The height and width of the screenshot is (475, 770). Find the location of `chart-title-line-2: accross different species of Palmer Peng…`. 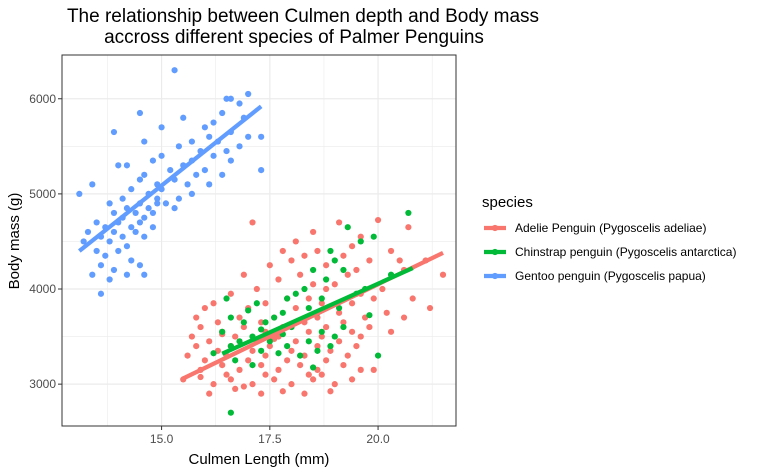

chart-title-line-2: accross different species of Palmer Peng… is located at coordinates (294, 37).